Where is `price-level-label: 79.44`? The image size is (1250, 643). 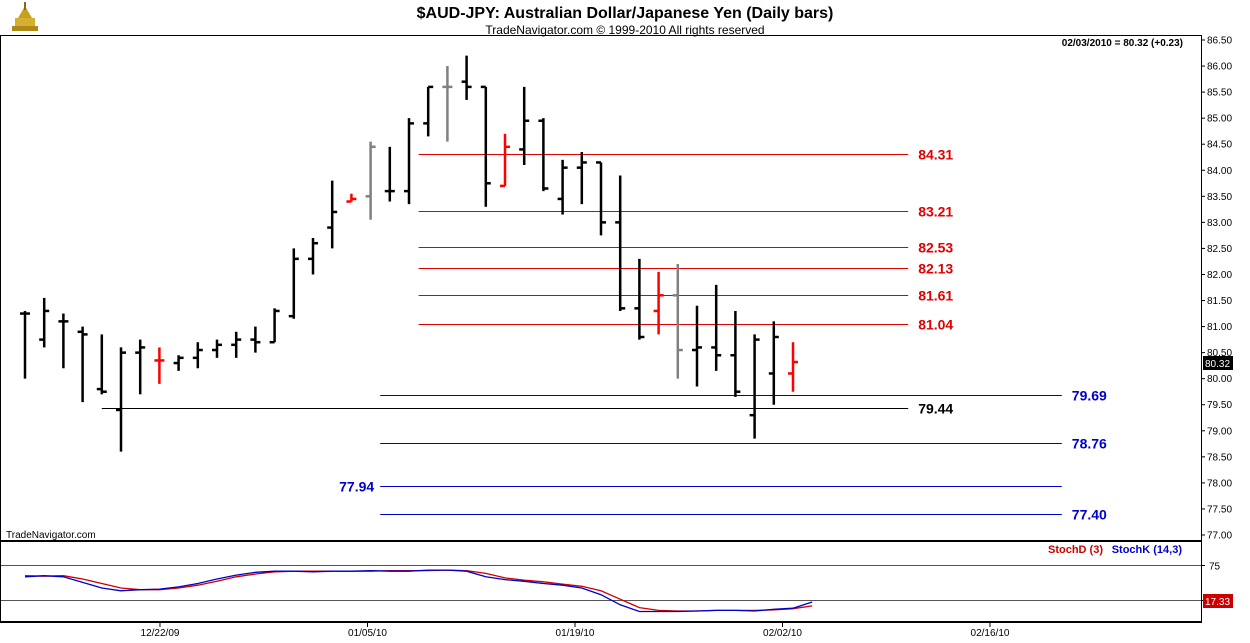 price-level-label: 79.44 is located at coordinates (935, 409).